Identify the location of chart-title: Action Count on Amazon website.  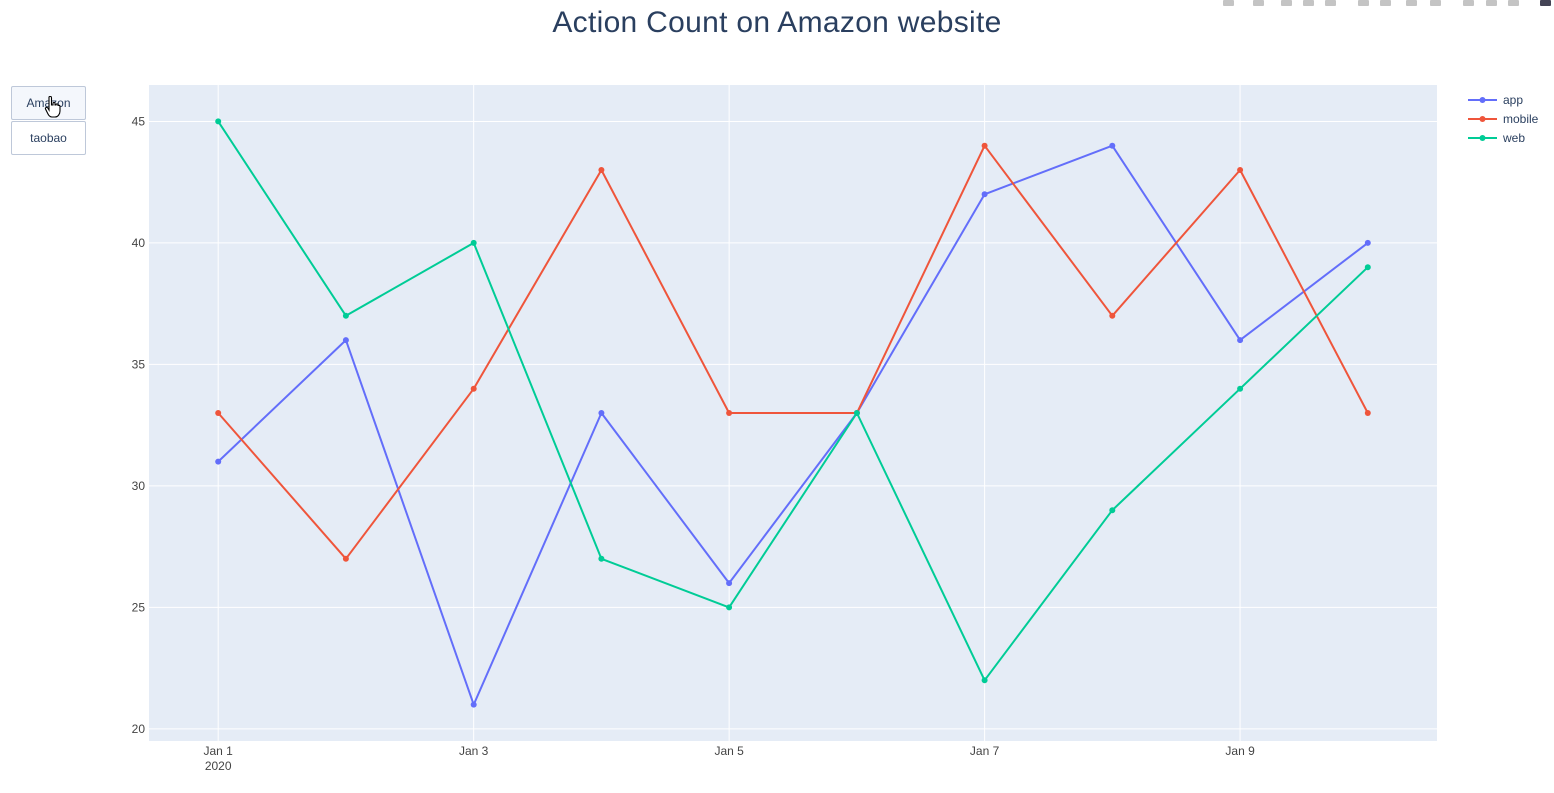
(777, 22).